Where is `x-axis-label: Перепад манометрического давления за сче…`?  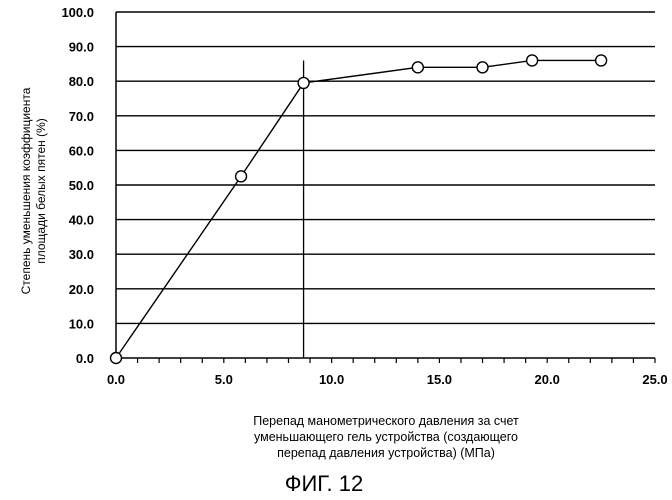
x-axis-label: Перепад манометрического давления за сче… is located at coordinates (386, 437).